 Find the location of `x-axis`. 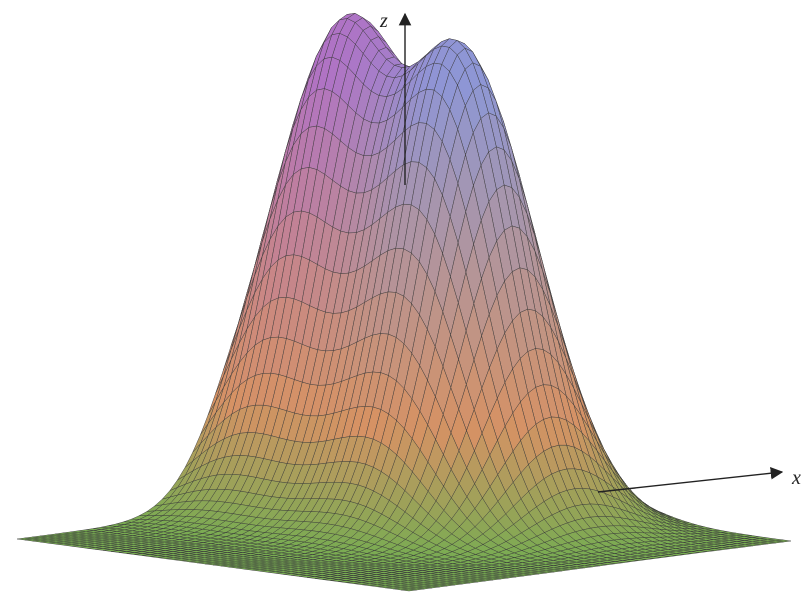

x-axis is located at coordinates (690, 479).